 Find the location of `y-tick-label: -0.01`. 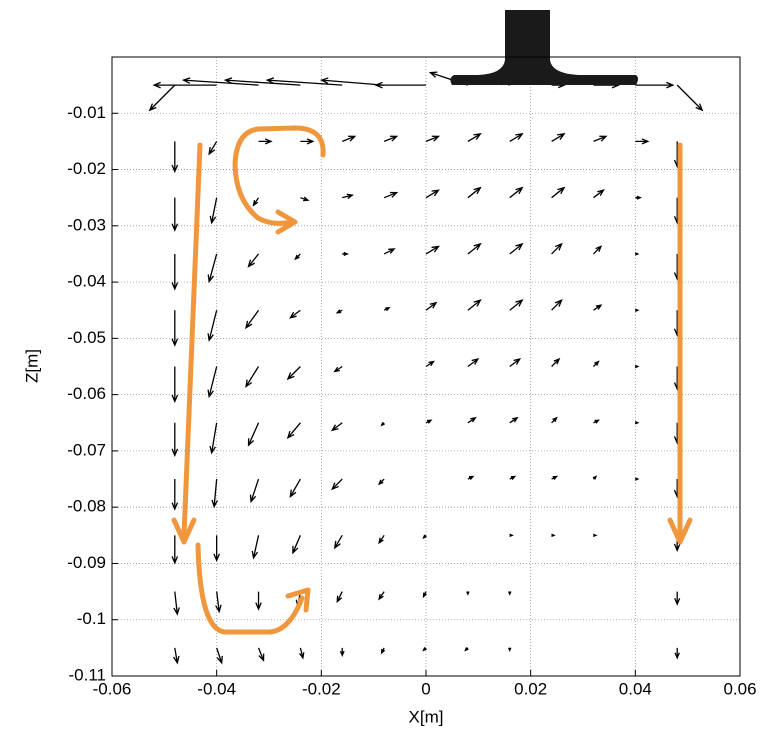

y-tick-label: -0.01 is located at coordinates (86, 112).